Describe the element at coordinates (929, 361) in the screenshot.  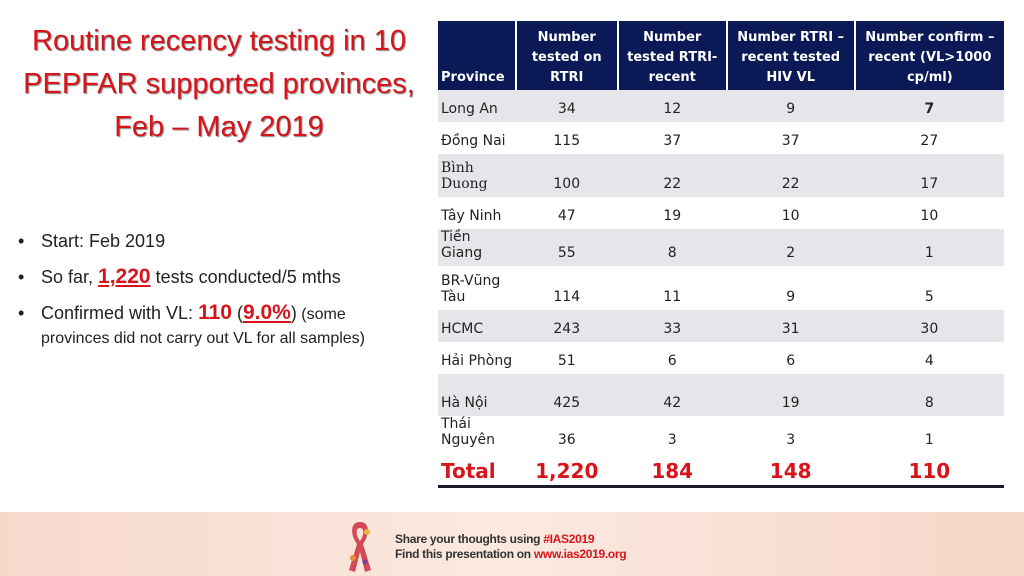
I see `table-cell: 4` at that location.